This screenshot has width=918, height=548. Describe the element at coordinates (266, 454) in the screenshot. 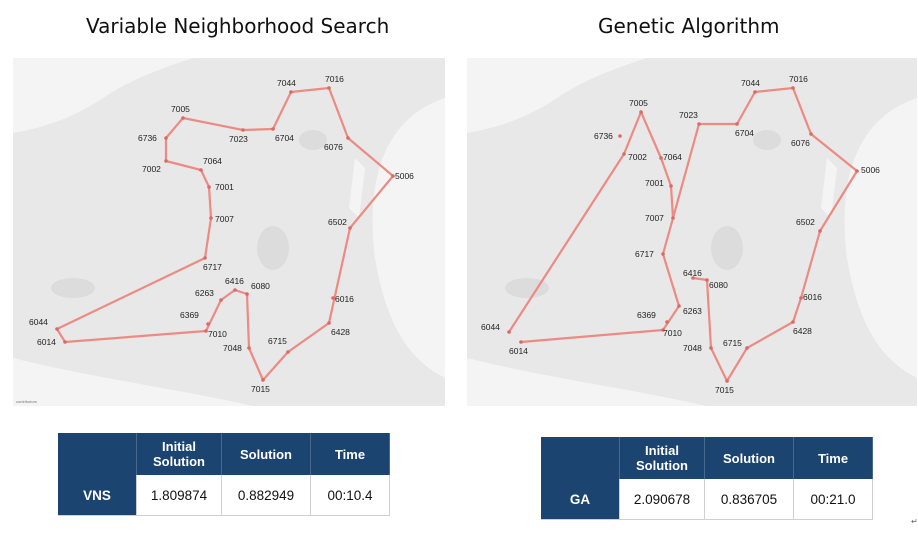

I see `header-solution: Solution` at that location.